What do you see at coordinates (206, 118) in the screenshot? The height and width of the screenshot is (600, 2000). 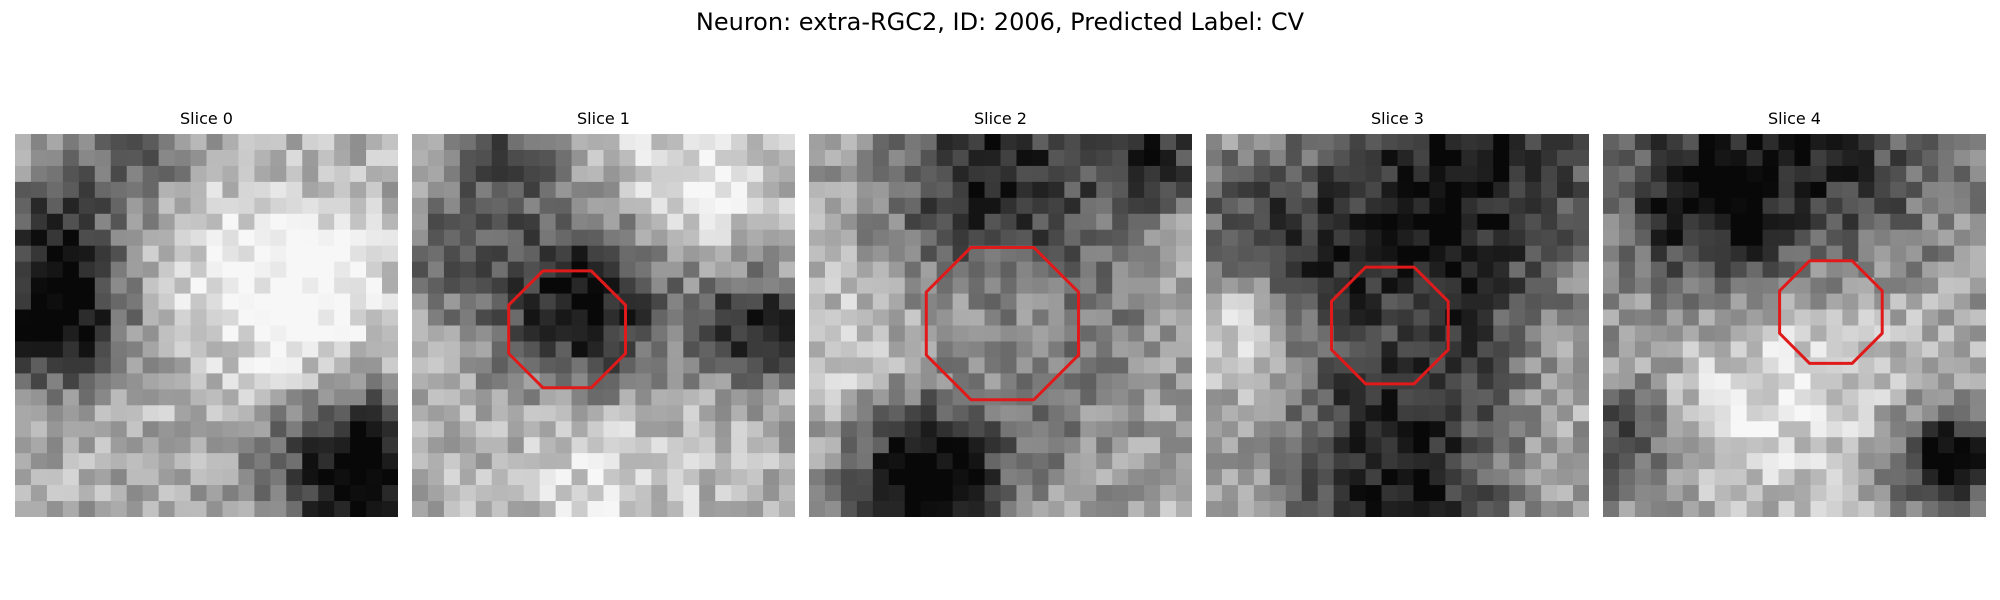 I see `panel-title-slice-0: Slice 0` at bounding box center [206, 118].